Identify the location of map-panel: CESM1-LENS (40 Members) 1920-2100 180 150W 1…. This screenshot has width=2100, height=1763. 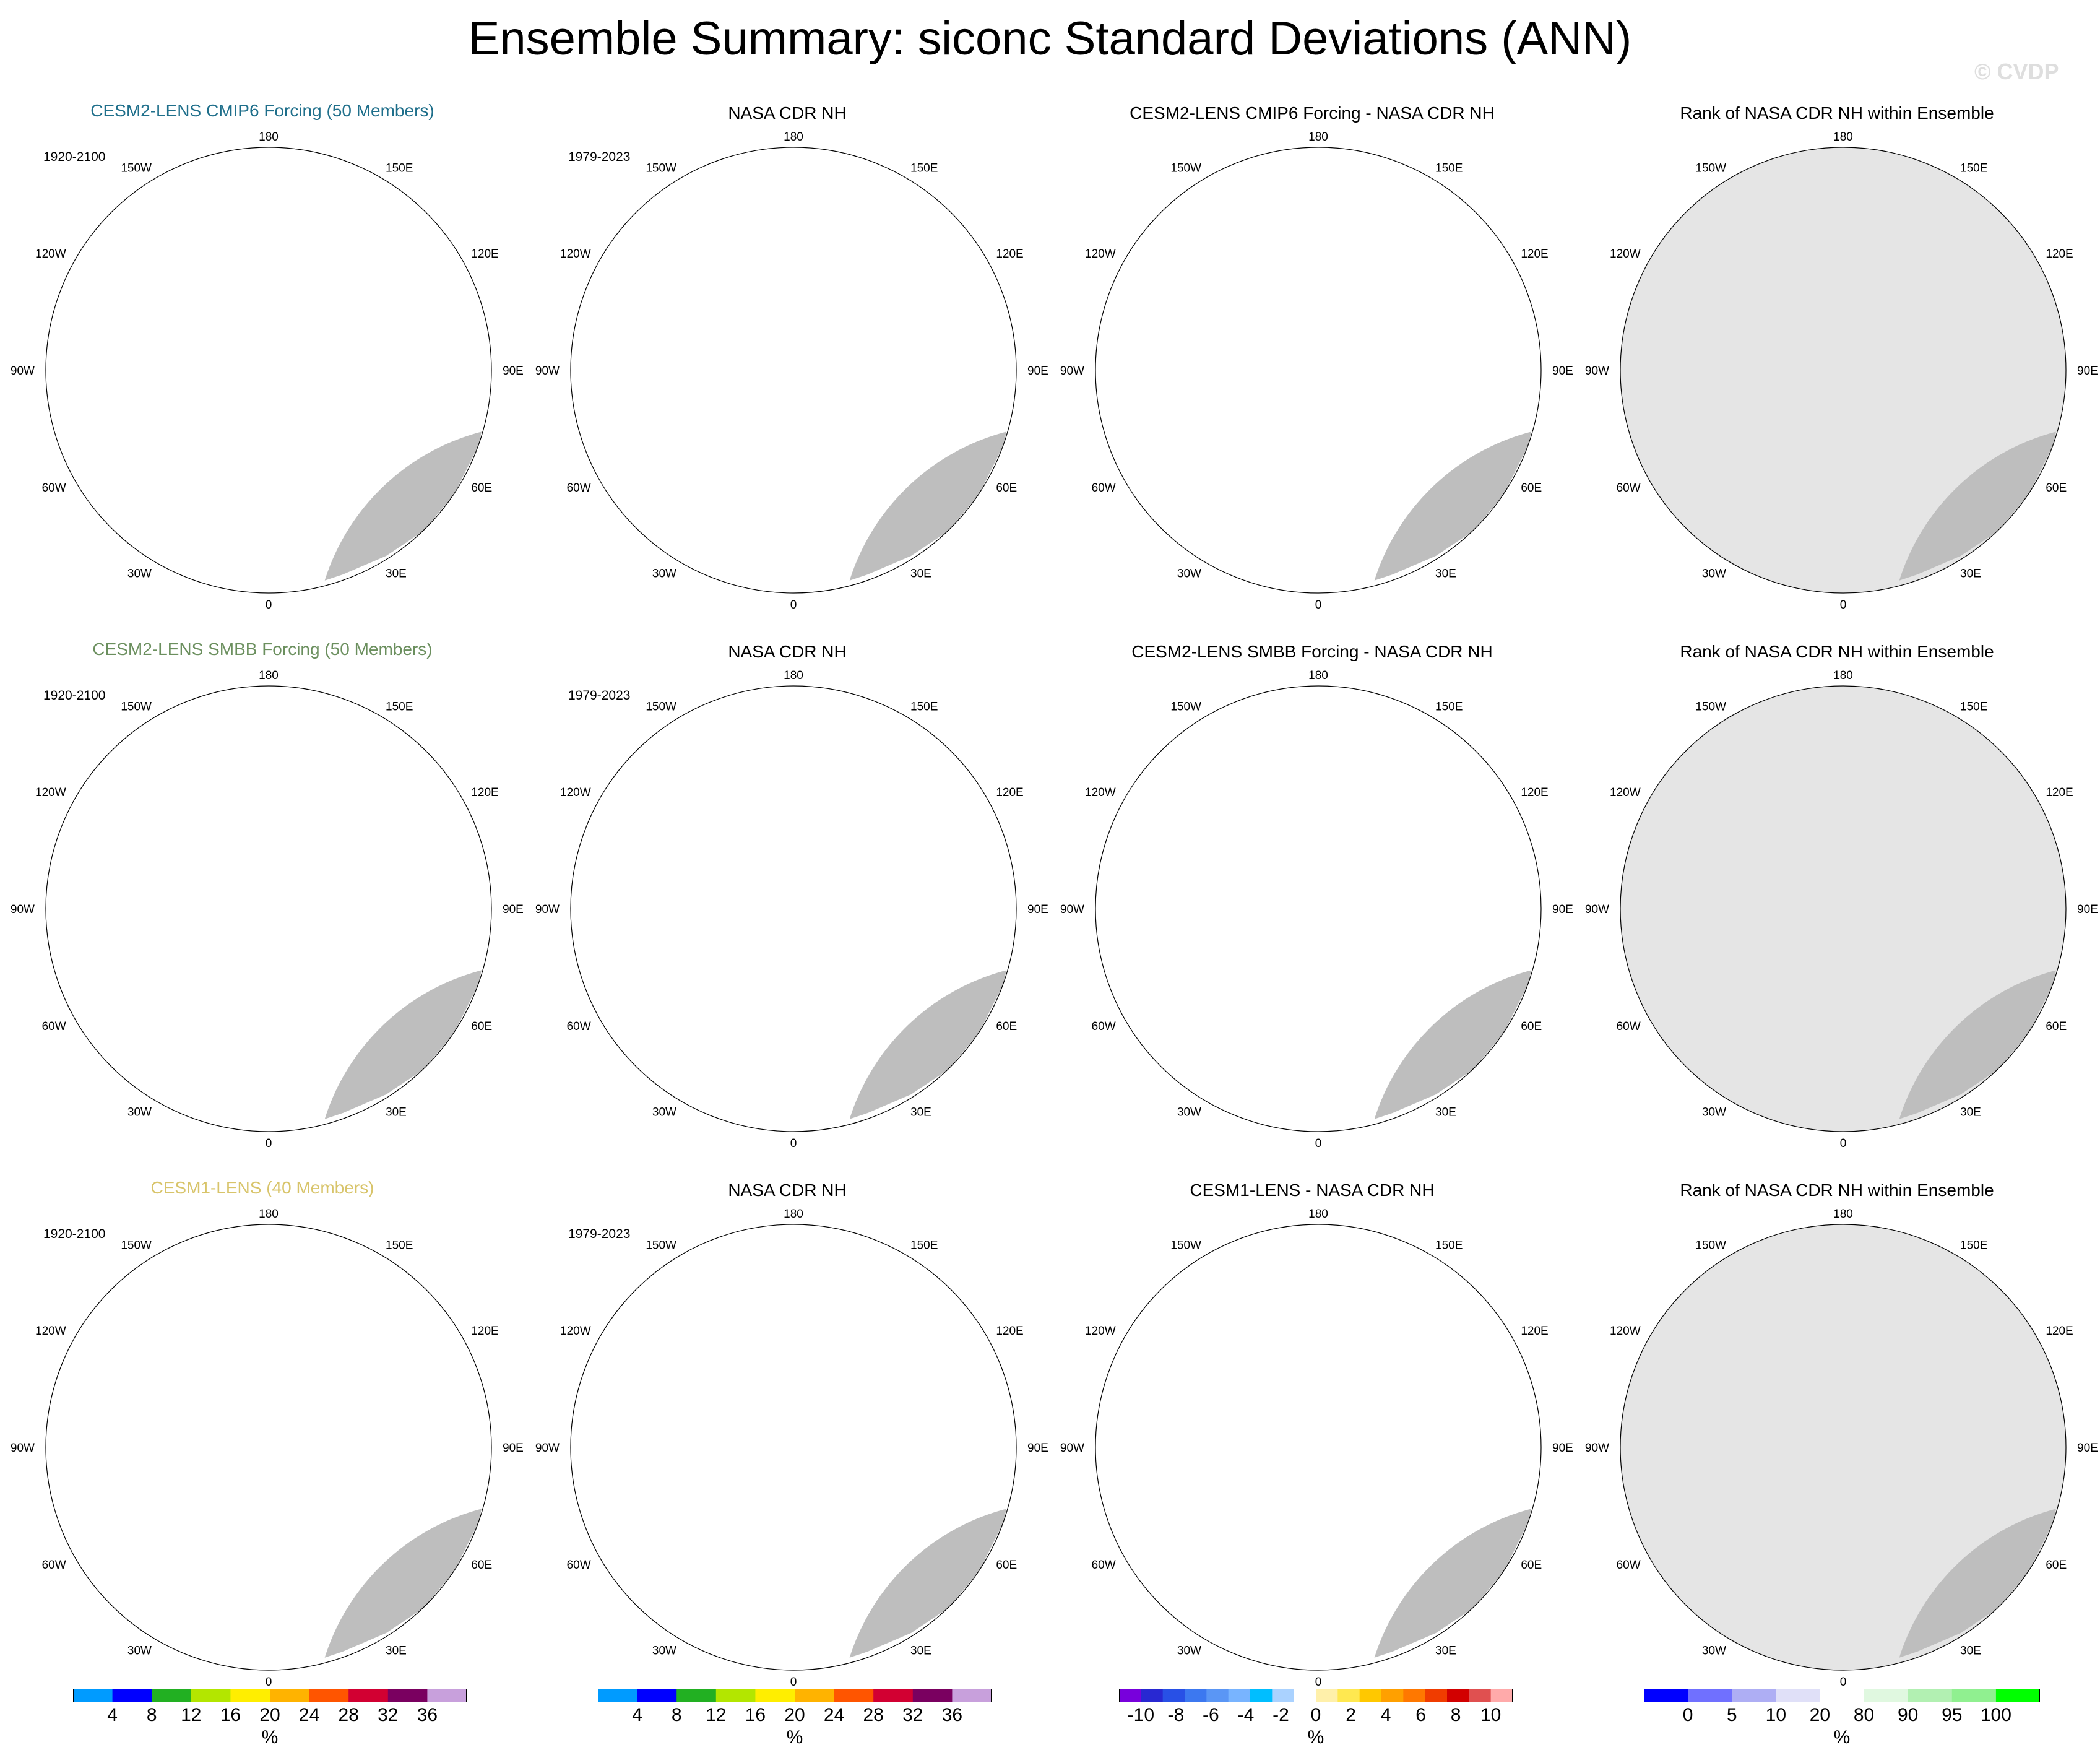
(262, 1438).